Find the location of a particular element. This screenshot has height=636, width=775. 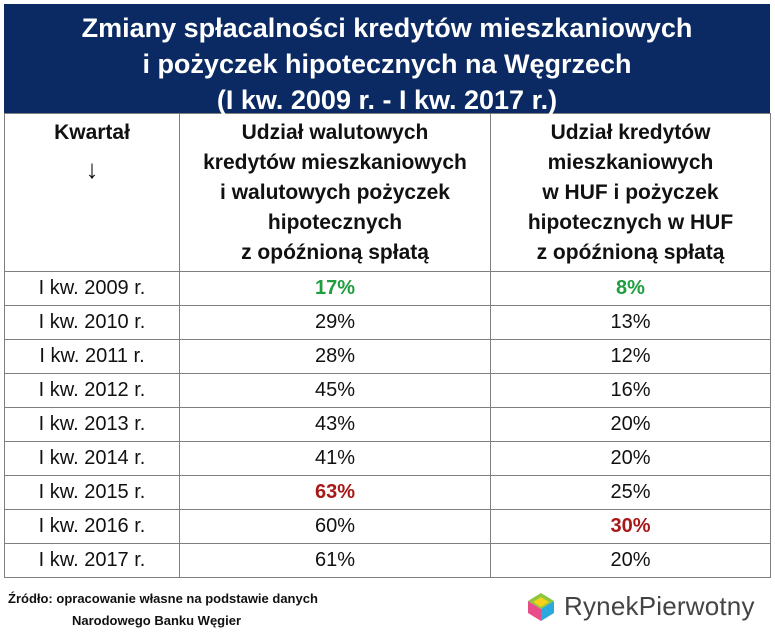

source-line-2: Narodowego Banku Węgier is located at coordinates (157, 620).